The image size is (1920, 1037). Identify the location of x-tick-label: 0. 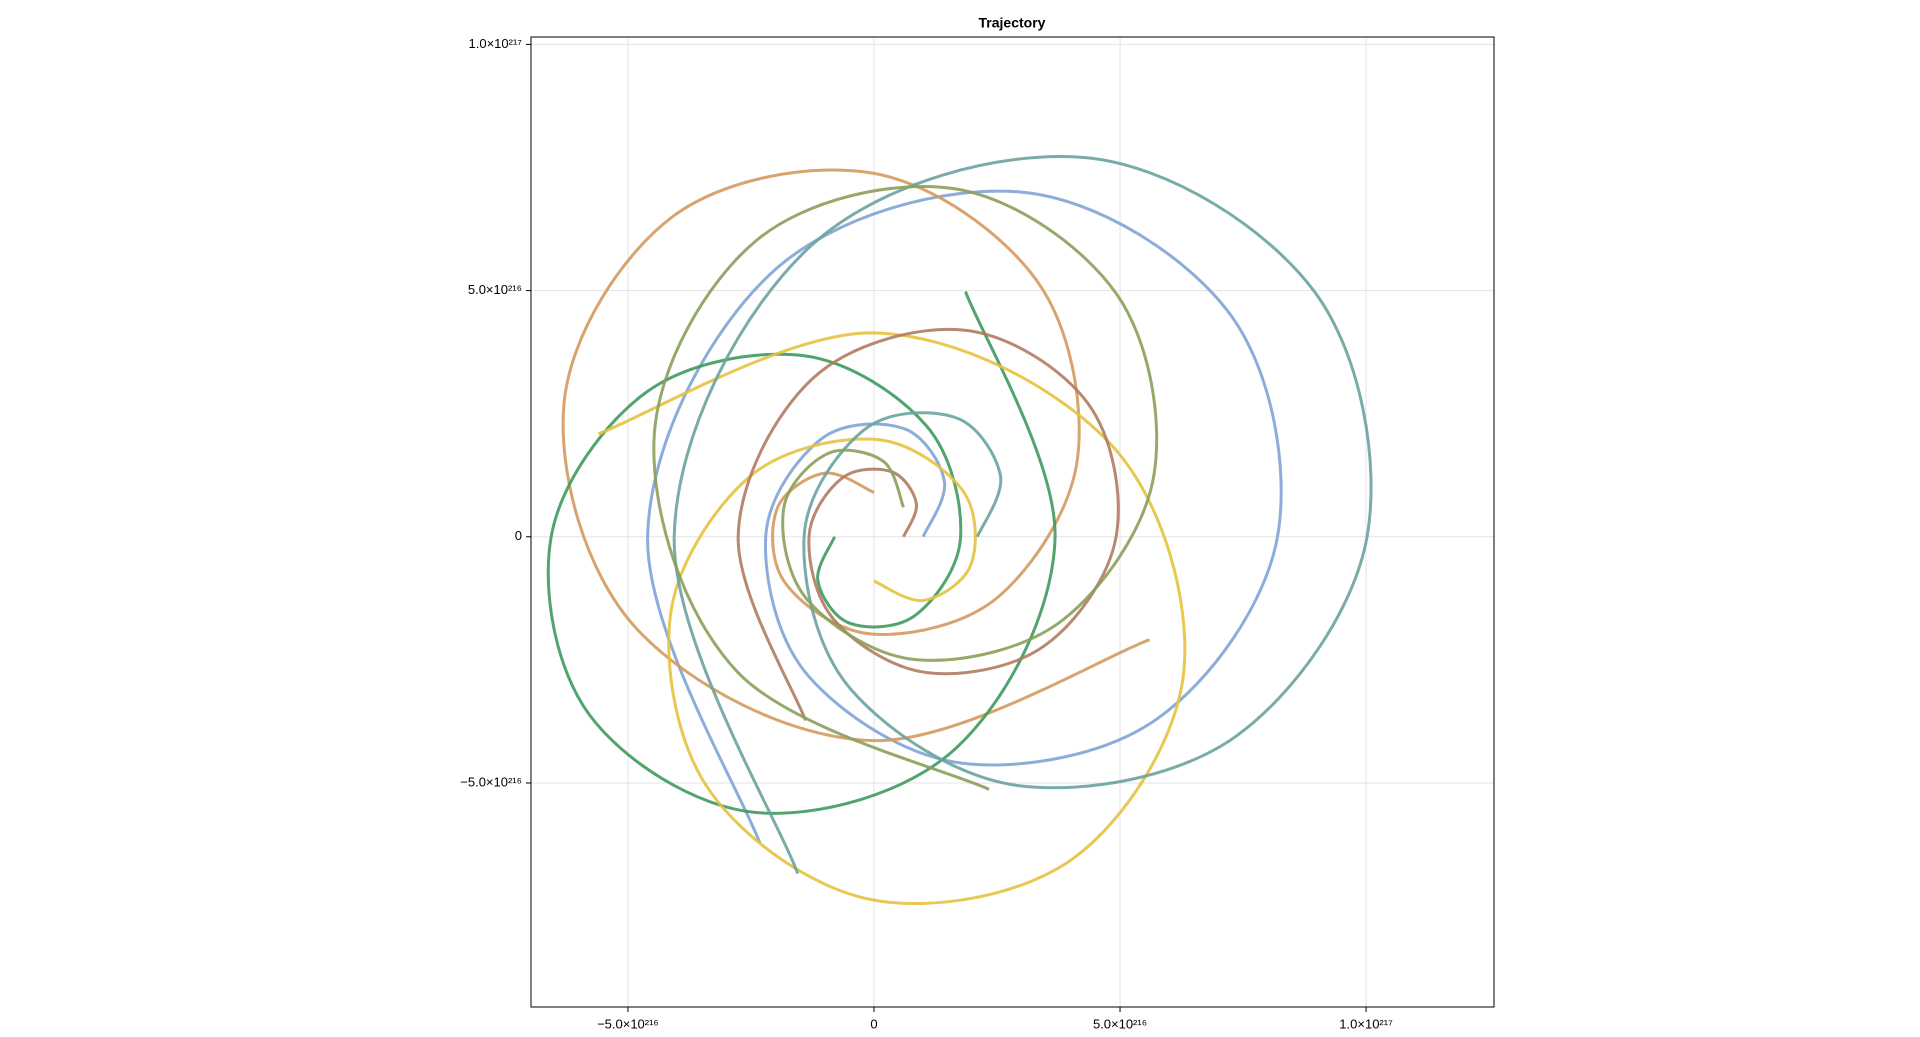
(873, 1023).